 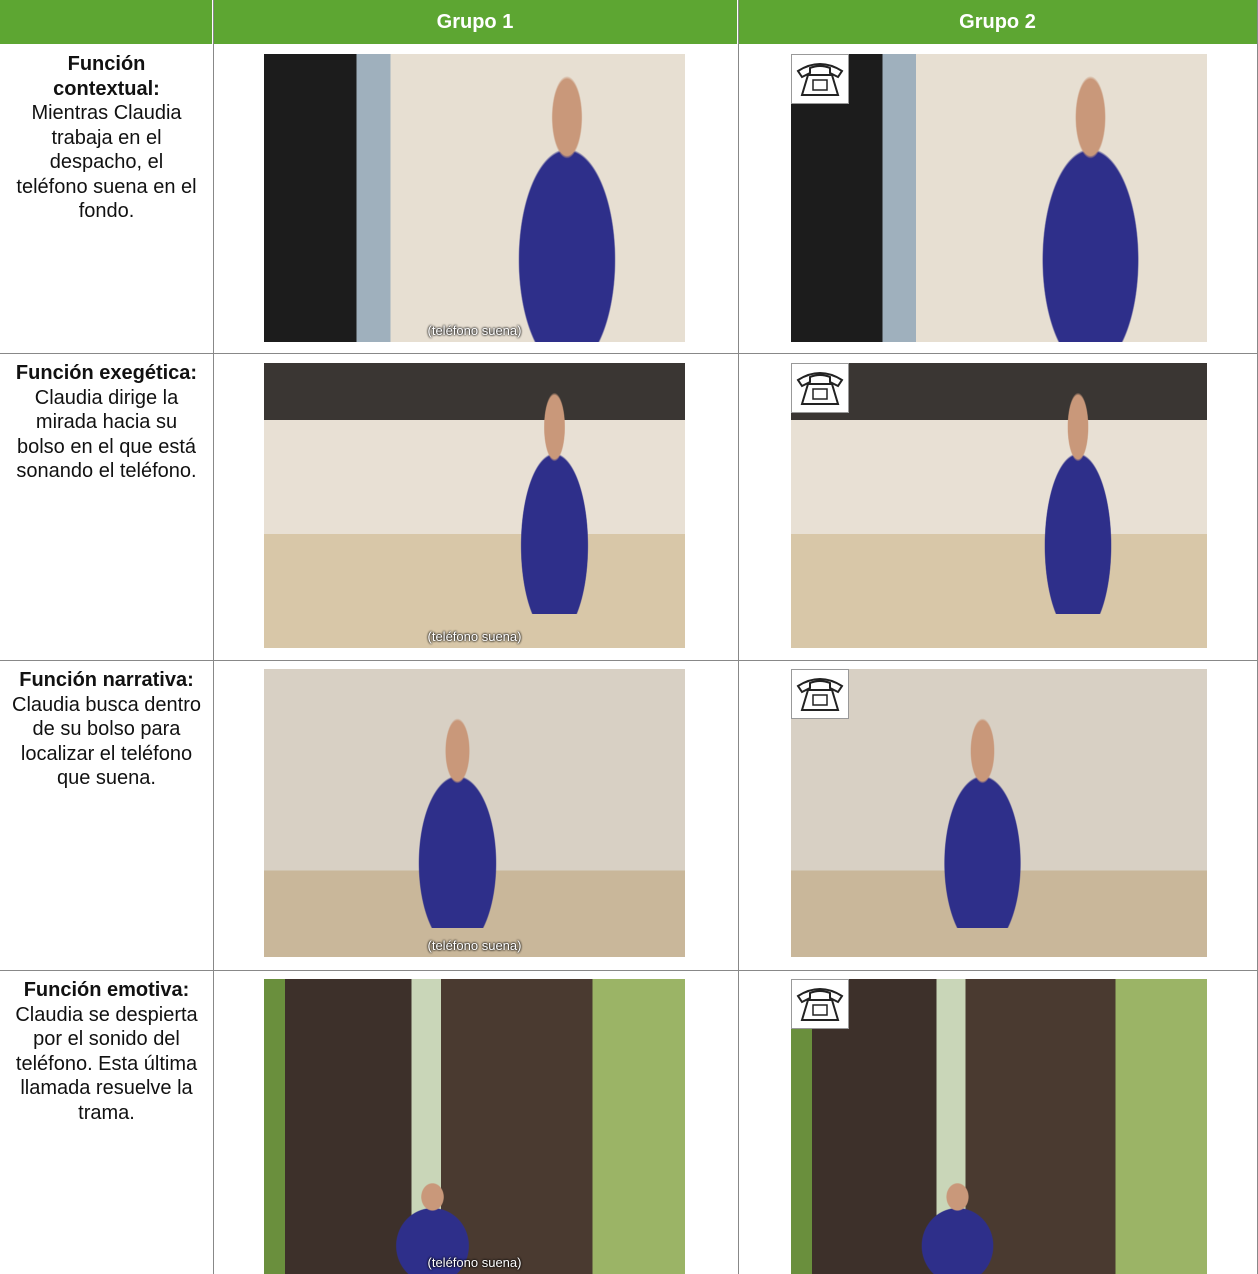 I want to click on column-header: Grupo 2, so click(x=998, y=22).